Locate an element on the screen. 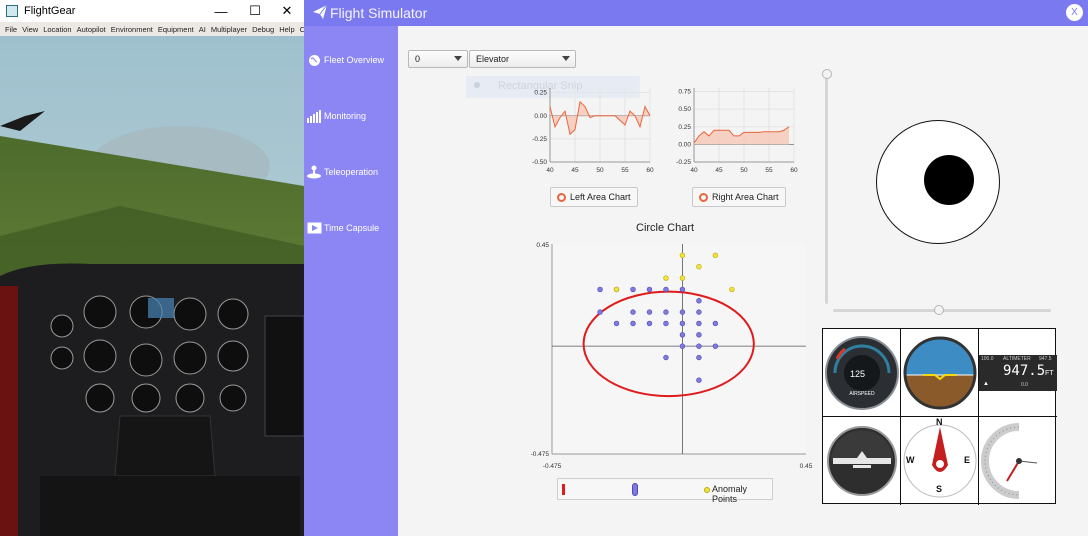 The image size is (1088, 536). vertical-speed-gauge is located at coordinates (1018, 461).